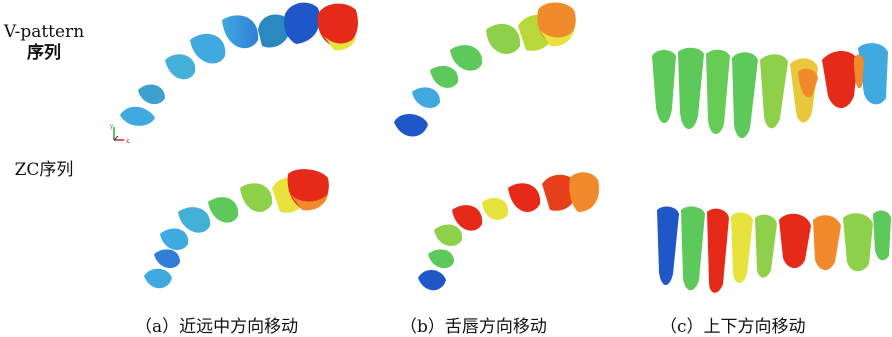  What do you see at coordinates (485, 69) in the screenshot?
I see `panel-b-v-pattern` at bounding box center [485, 69].